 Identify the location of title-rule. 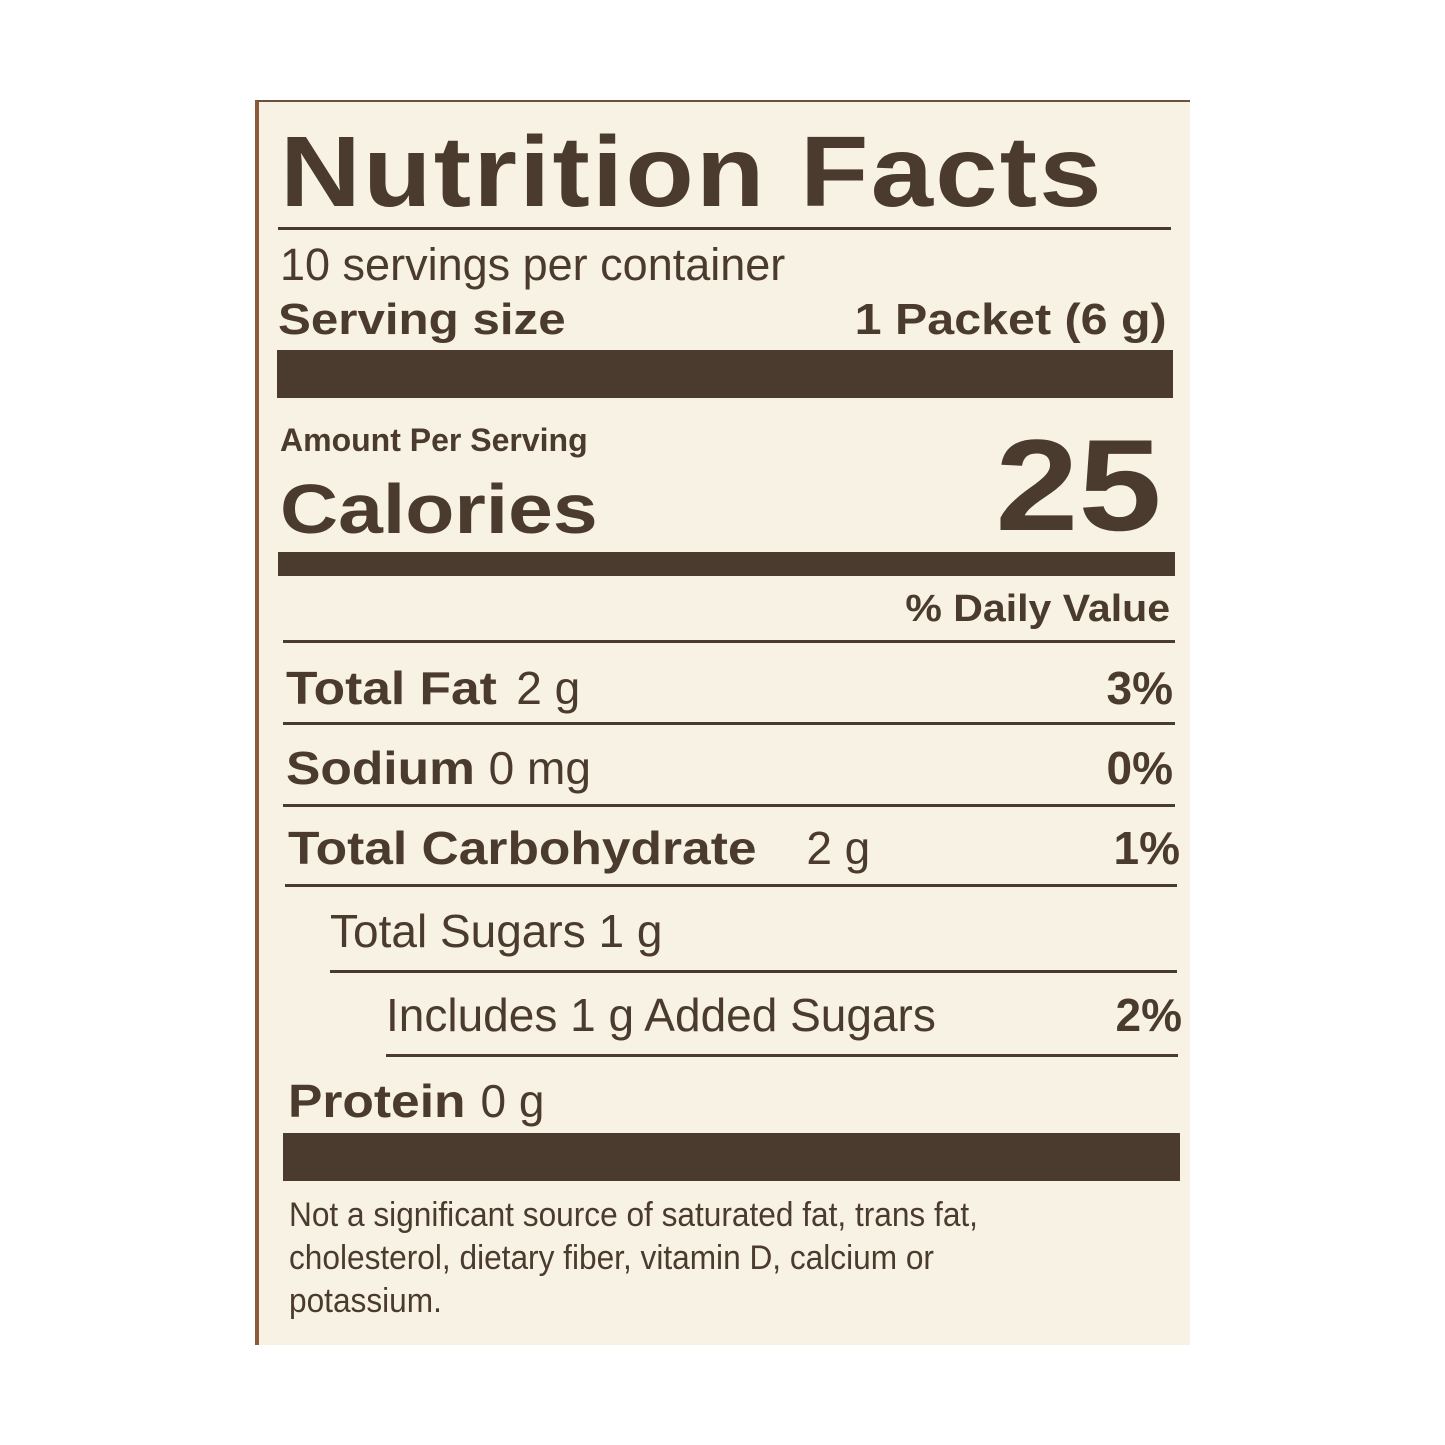
(724, 228).